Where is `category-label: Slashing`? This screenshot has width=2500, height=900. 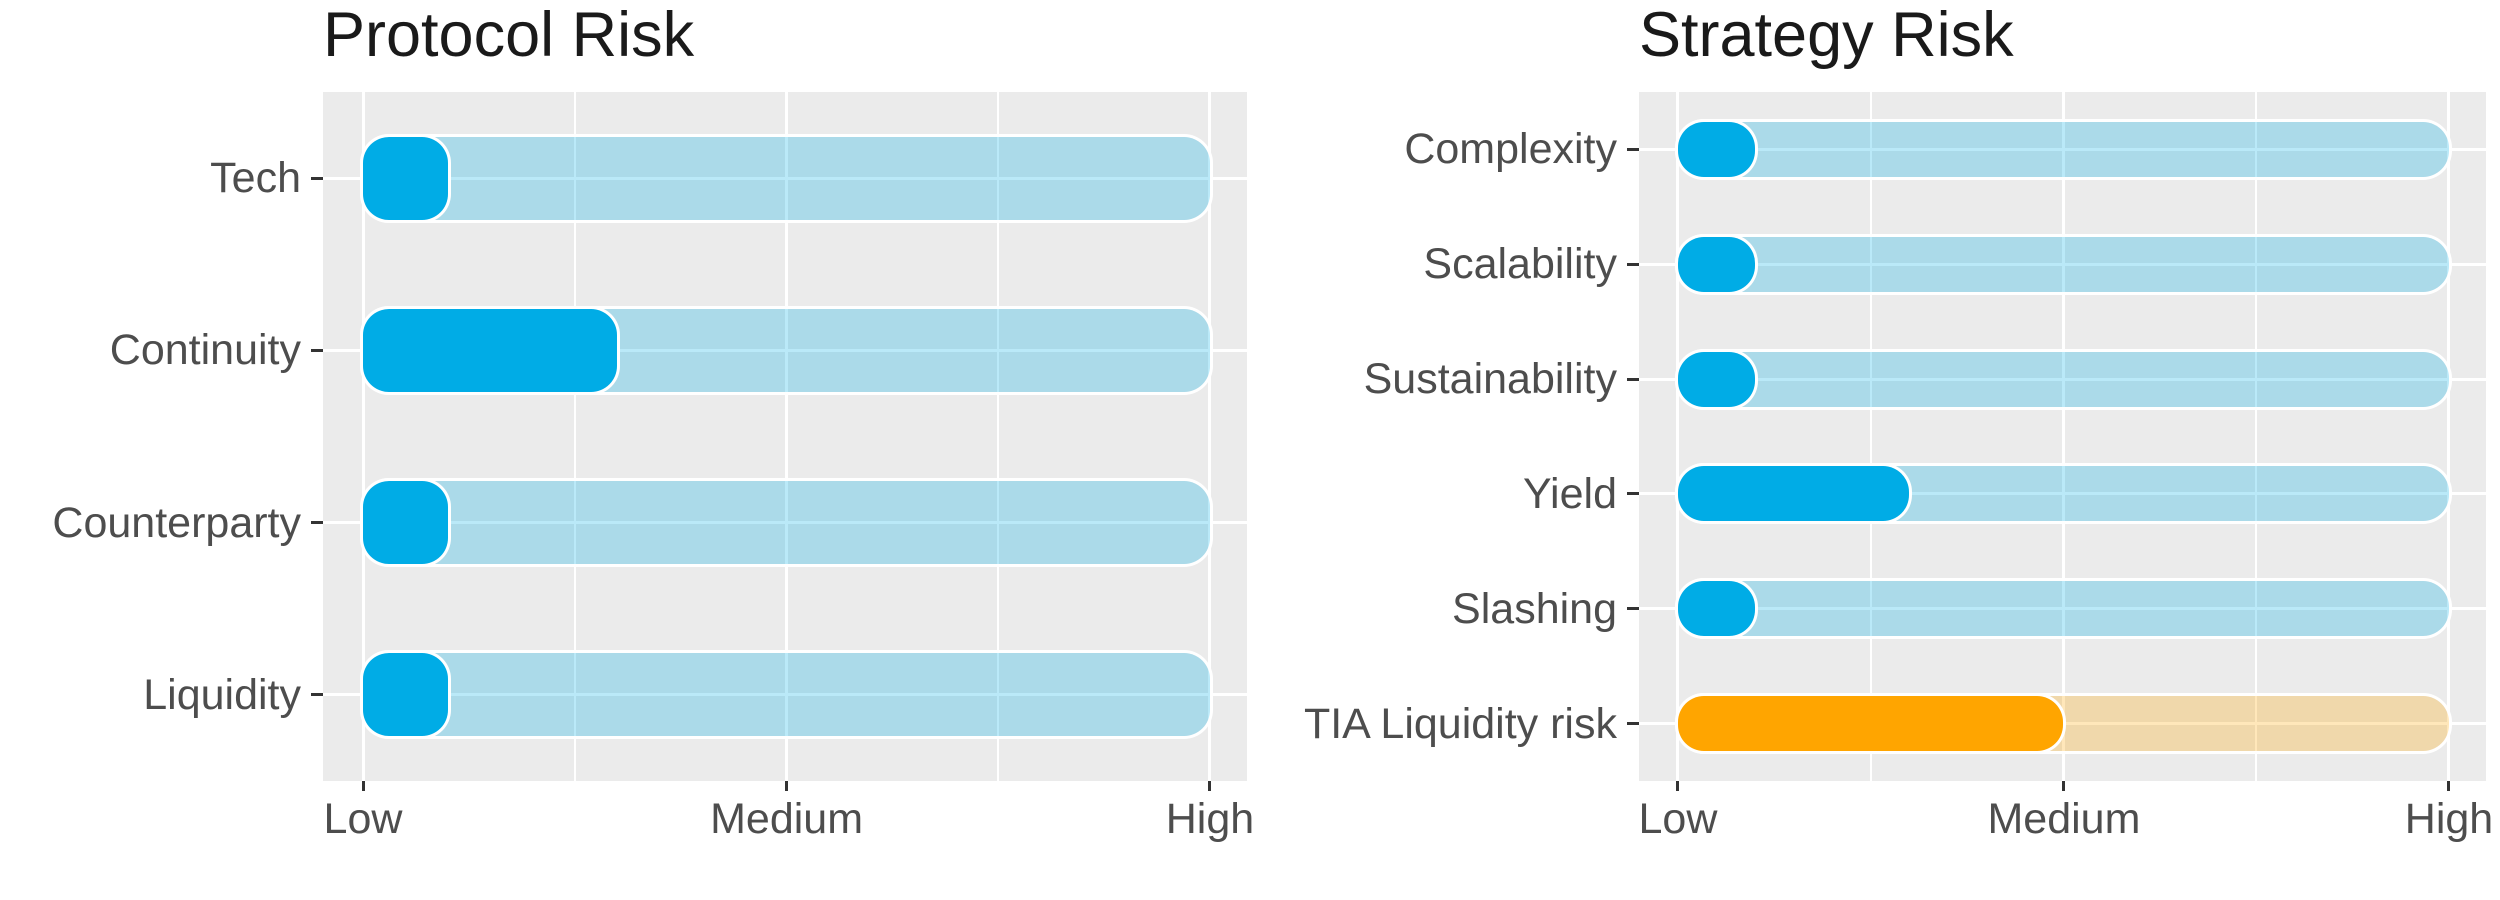 category-label: Slashing is located at coordinates (1534, 608).